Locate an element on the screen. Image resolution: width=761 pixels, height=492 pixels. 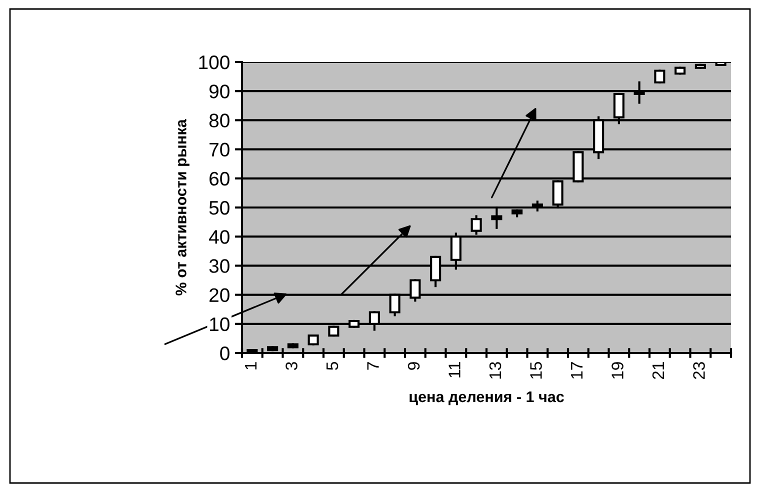
x-tick-label: 23 is located at coordinates (699, 371).